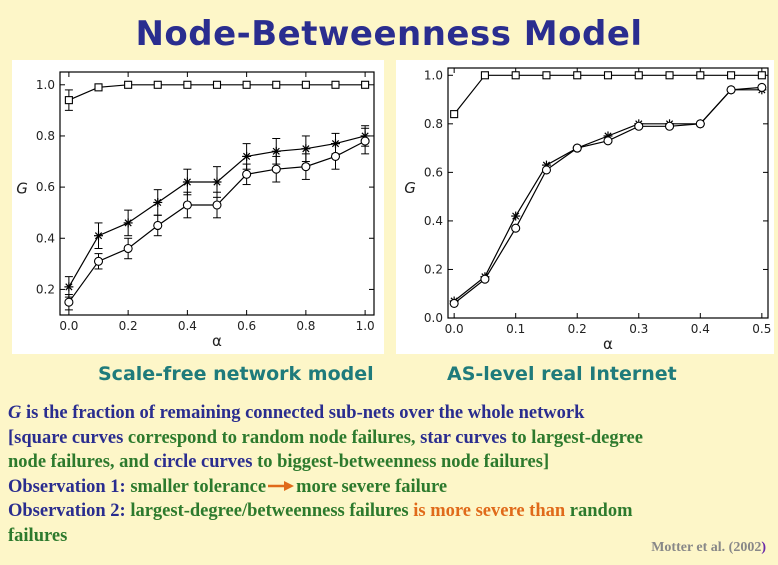 This screenshot has height=565, width=778. Describe the element at coordinates (392, 536) in the screenshot. I see `text-line-6: failures` at that location.